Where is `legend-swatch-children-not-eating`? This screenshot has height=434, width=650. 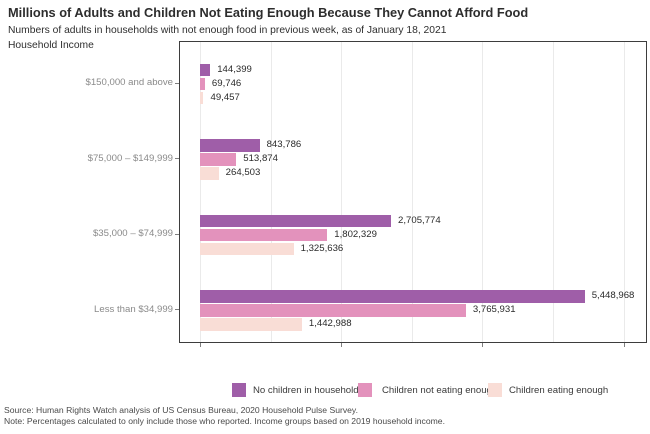
legend-swatch-children-not-eating is located at coordinates (365, 390).